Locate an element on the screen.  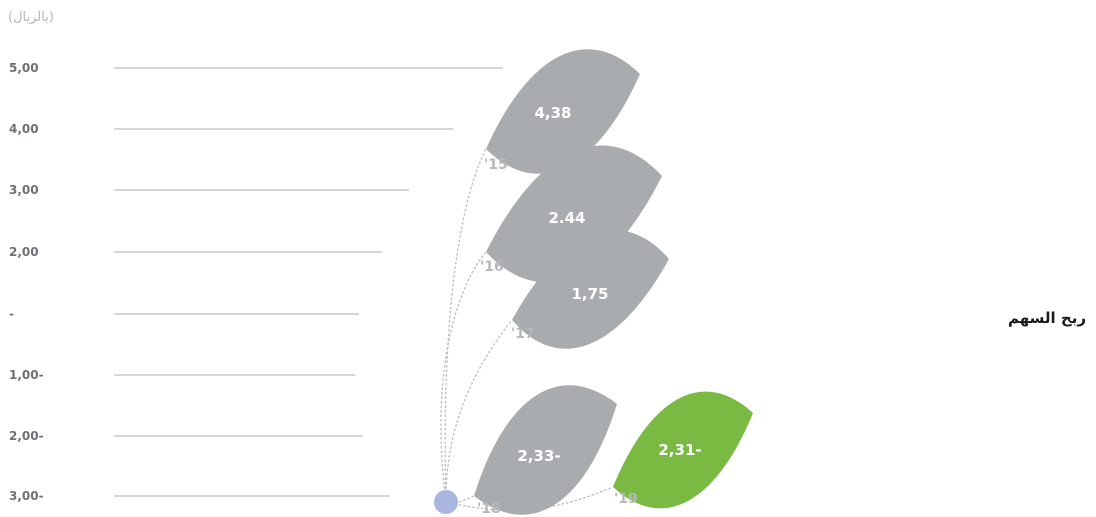
data-label: 2,33- is located at coordinates (538, 456).